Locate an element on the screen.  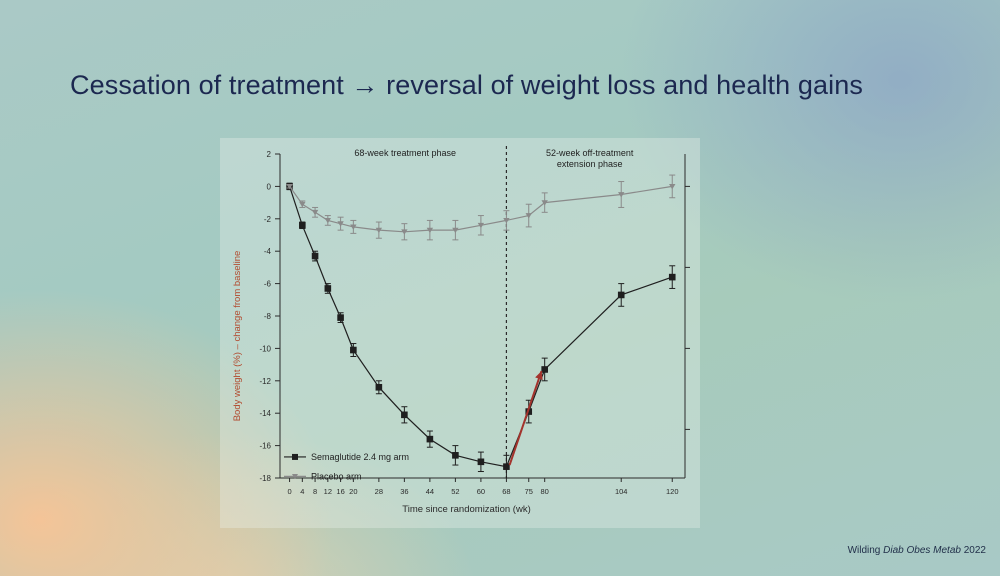
y-tick-label: -18 is located at coordinates (265, 478).